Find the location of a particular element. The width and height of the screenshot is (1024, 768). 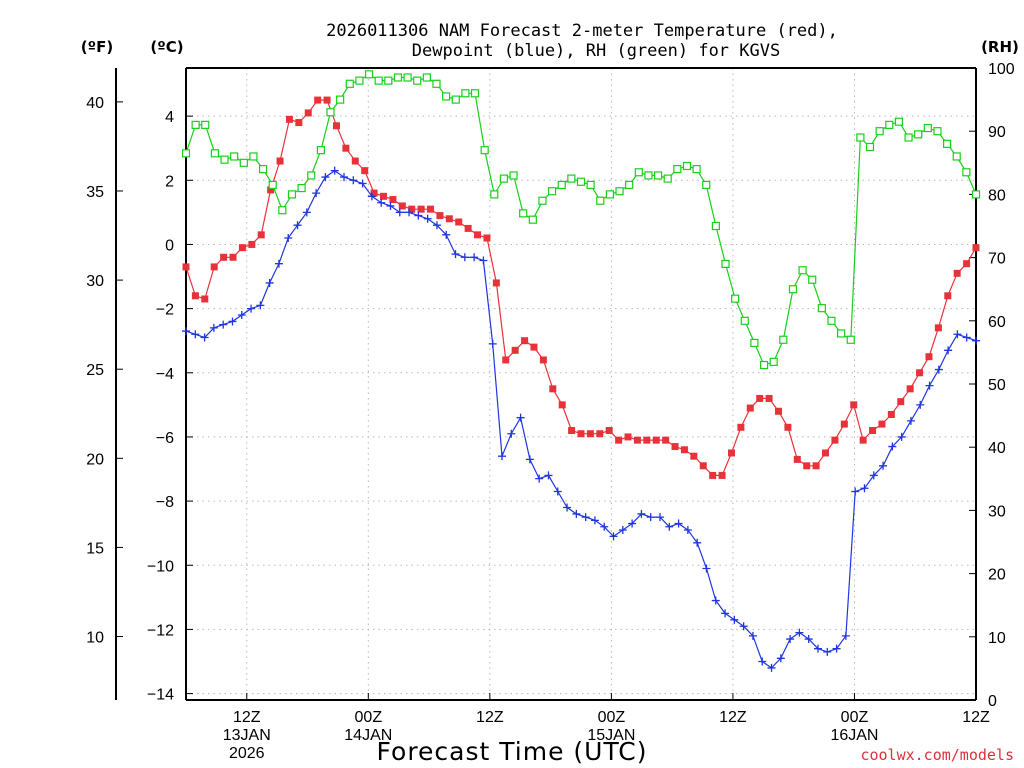

tick-label-celsius: −10 is located at coordinates (160, 566).